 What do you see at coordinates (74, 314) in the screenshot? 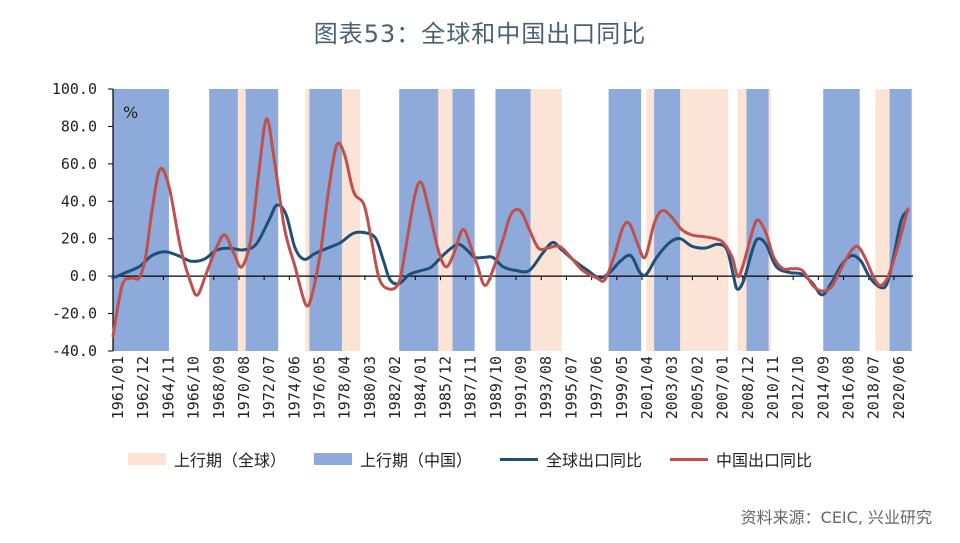
I see `y-tick-label: -20.0` at bounding box center [74, 314].